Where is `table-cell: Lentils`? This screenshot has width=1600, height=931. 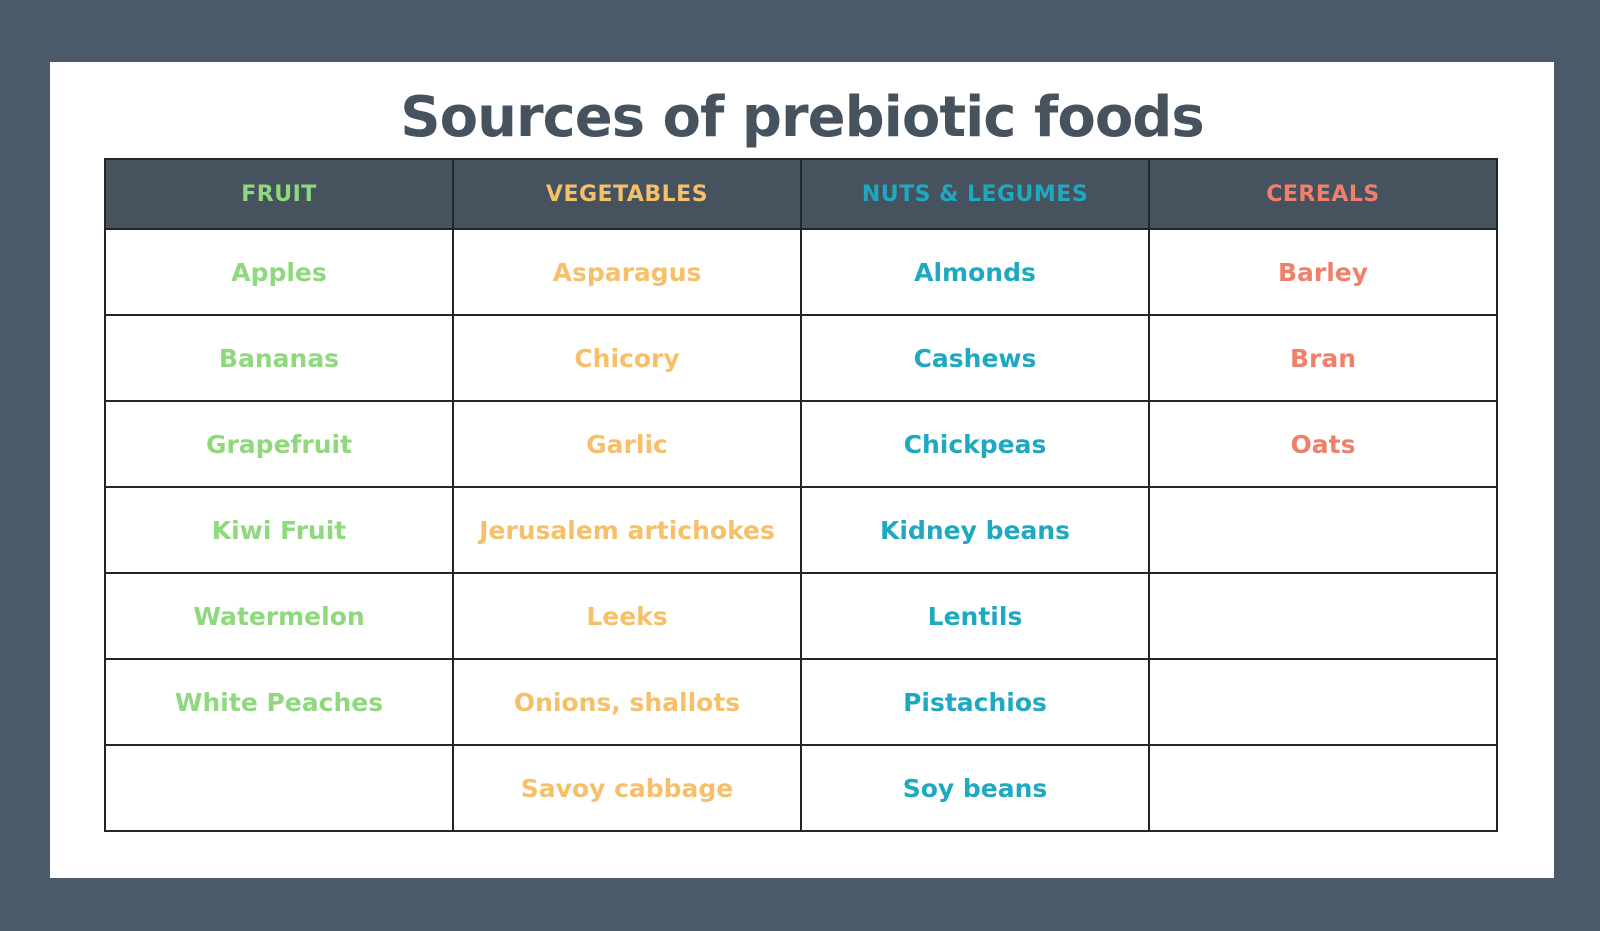 table-cell: Lentils is located at coordinates (975, 616).